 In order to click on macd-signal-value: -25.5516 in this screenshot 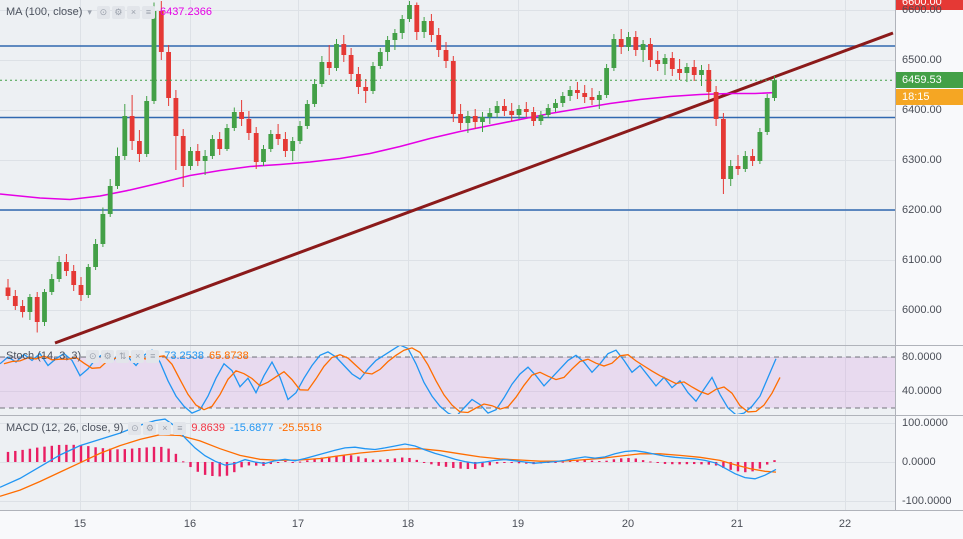, I will do `click(300, 428)`.